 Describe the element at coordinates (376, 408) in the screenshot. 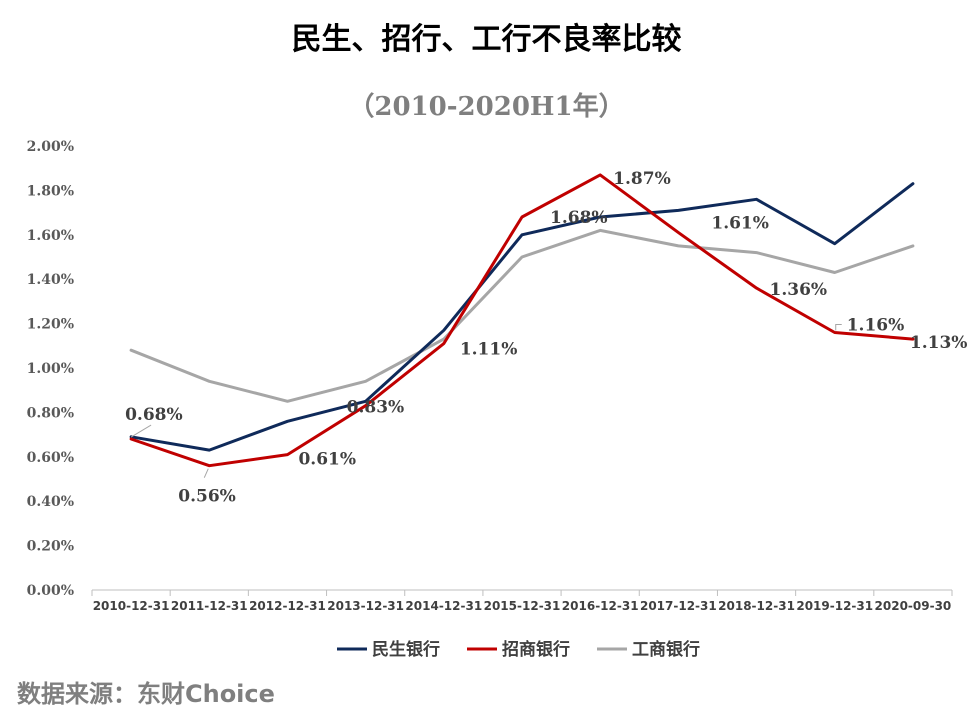

I see `data-label: 0.83%` at that location.